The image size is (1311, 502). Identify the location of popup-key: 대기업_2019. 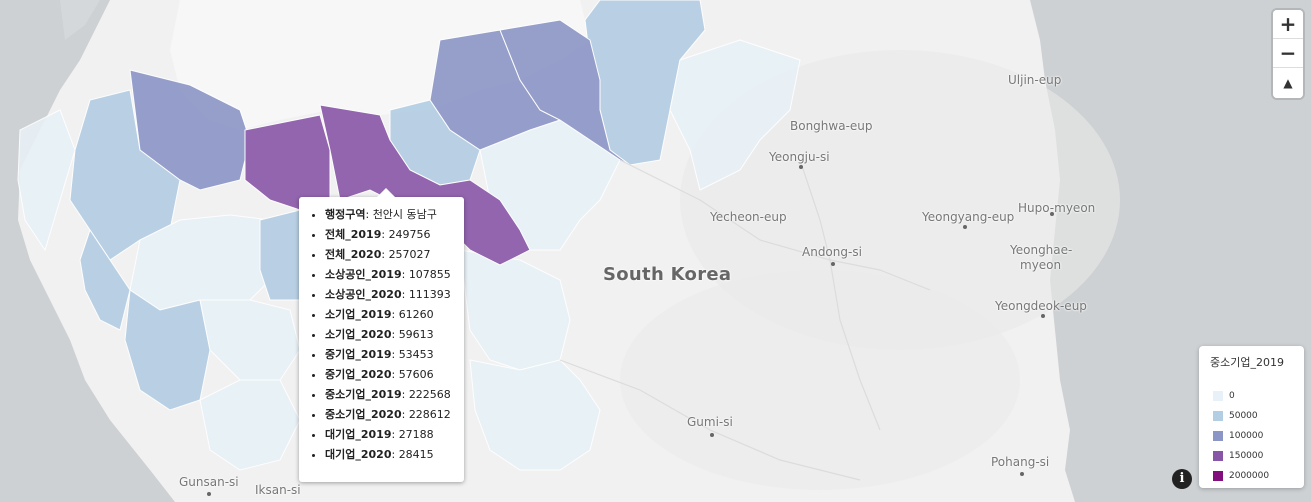
(358, 434).